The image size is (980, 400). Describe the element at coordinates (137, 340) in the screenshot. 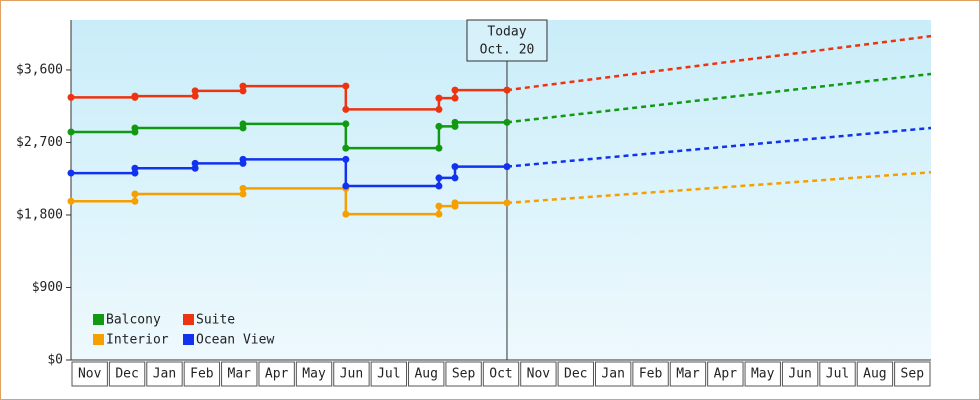

I see `legend-label: Interior` at that location.